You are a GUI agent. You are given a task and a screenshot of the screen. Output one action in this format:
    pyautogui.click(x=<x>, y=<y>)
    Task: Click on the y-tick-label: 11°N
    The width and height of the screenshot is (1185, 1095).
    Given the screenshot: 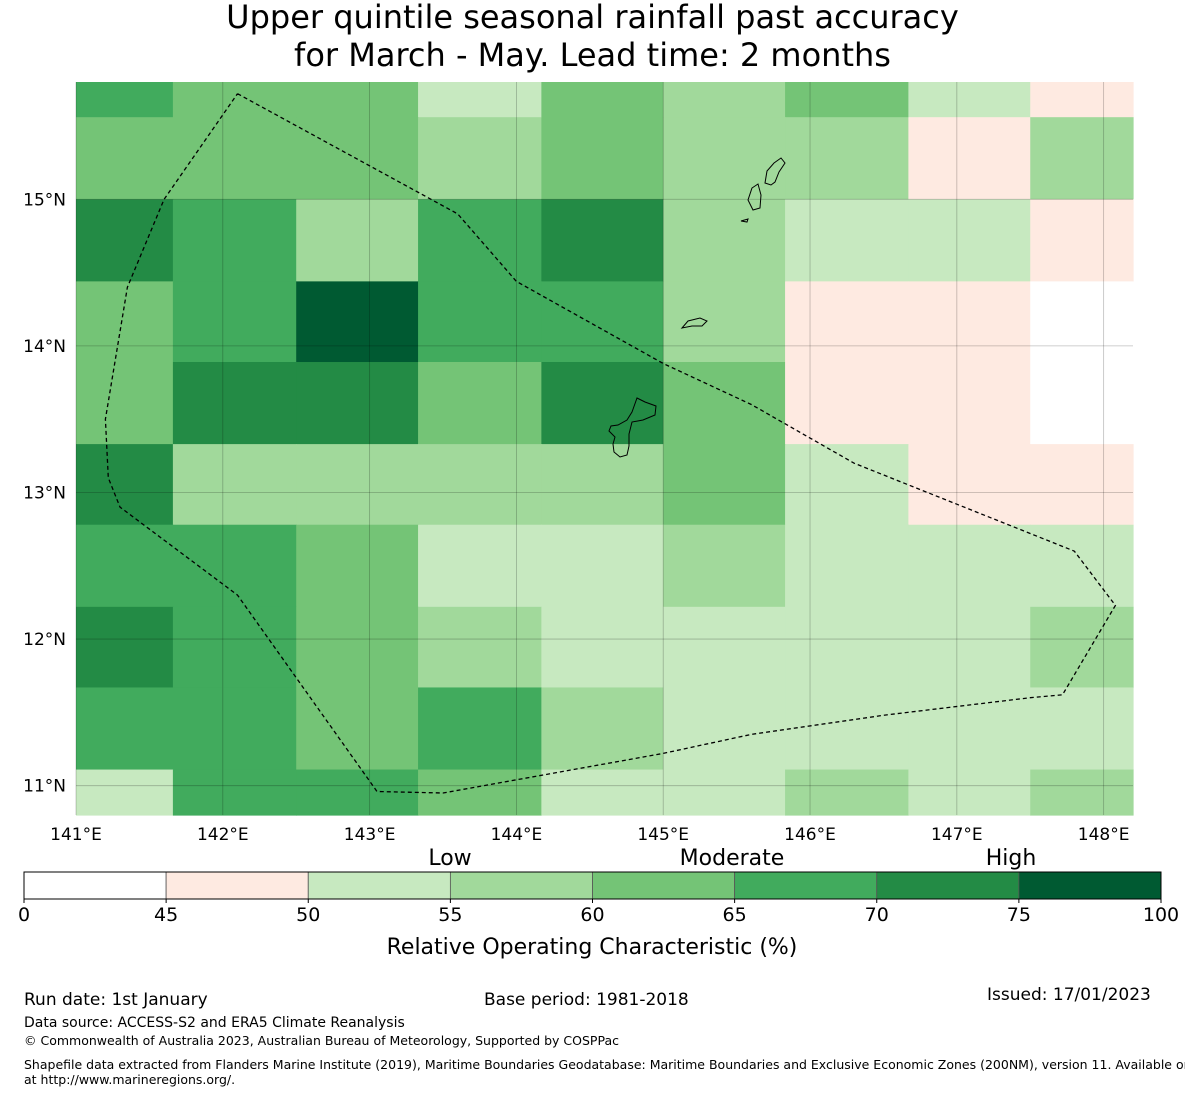 What is the action you would take?
    pyautogui.click(x=44, y=787)
    